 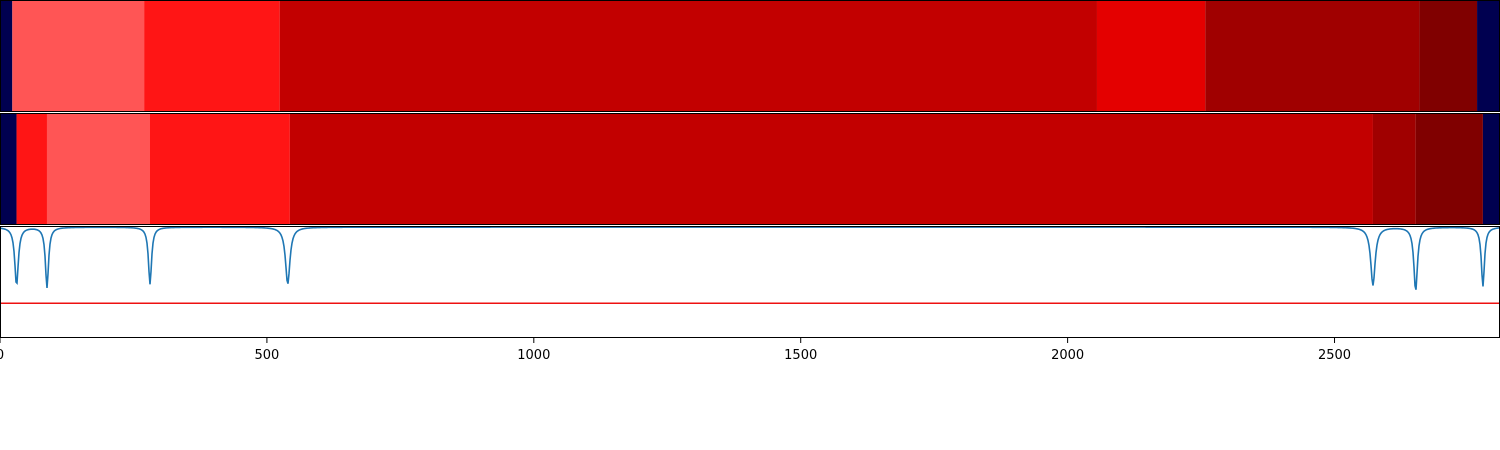 What do you see at coordinates (800, 355) in the screenshot?
I see `x-tick-label: 1500` at bounding box center [800, 355].